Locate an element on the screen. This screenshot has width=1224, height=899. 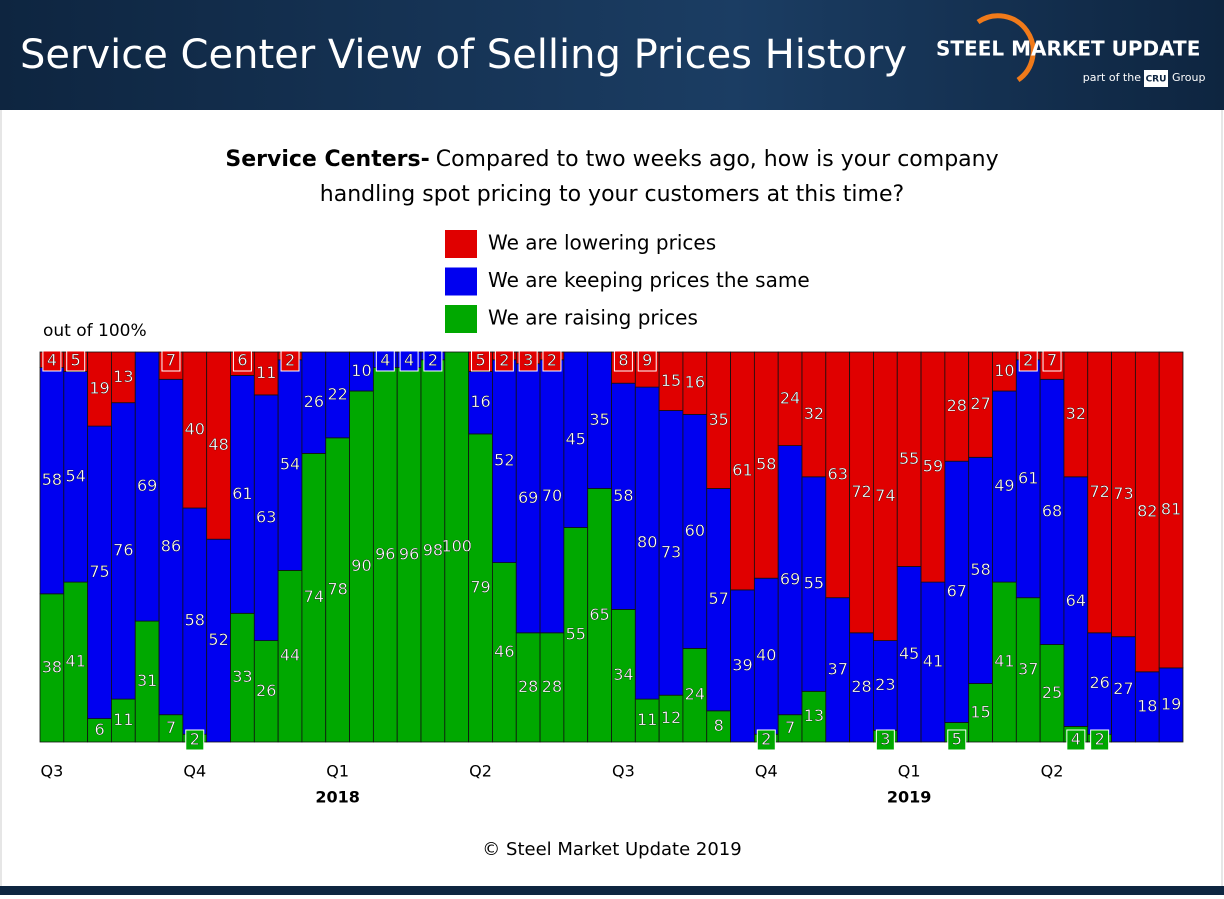
data-label: 54 is located at coordinates (76, 475).